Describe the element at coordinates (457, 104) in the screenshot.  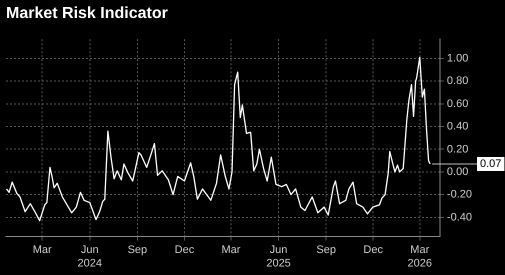
I see `y-tick-label: 0.60` at that location.